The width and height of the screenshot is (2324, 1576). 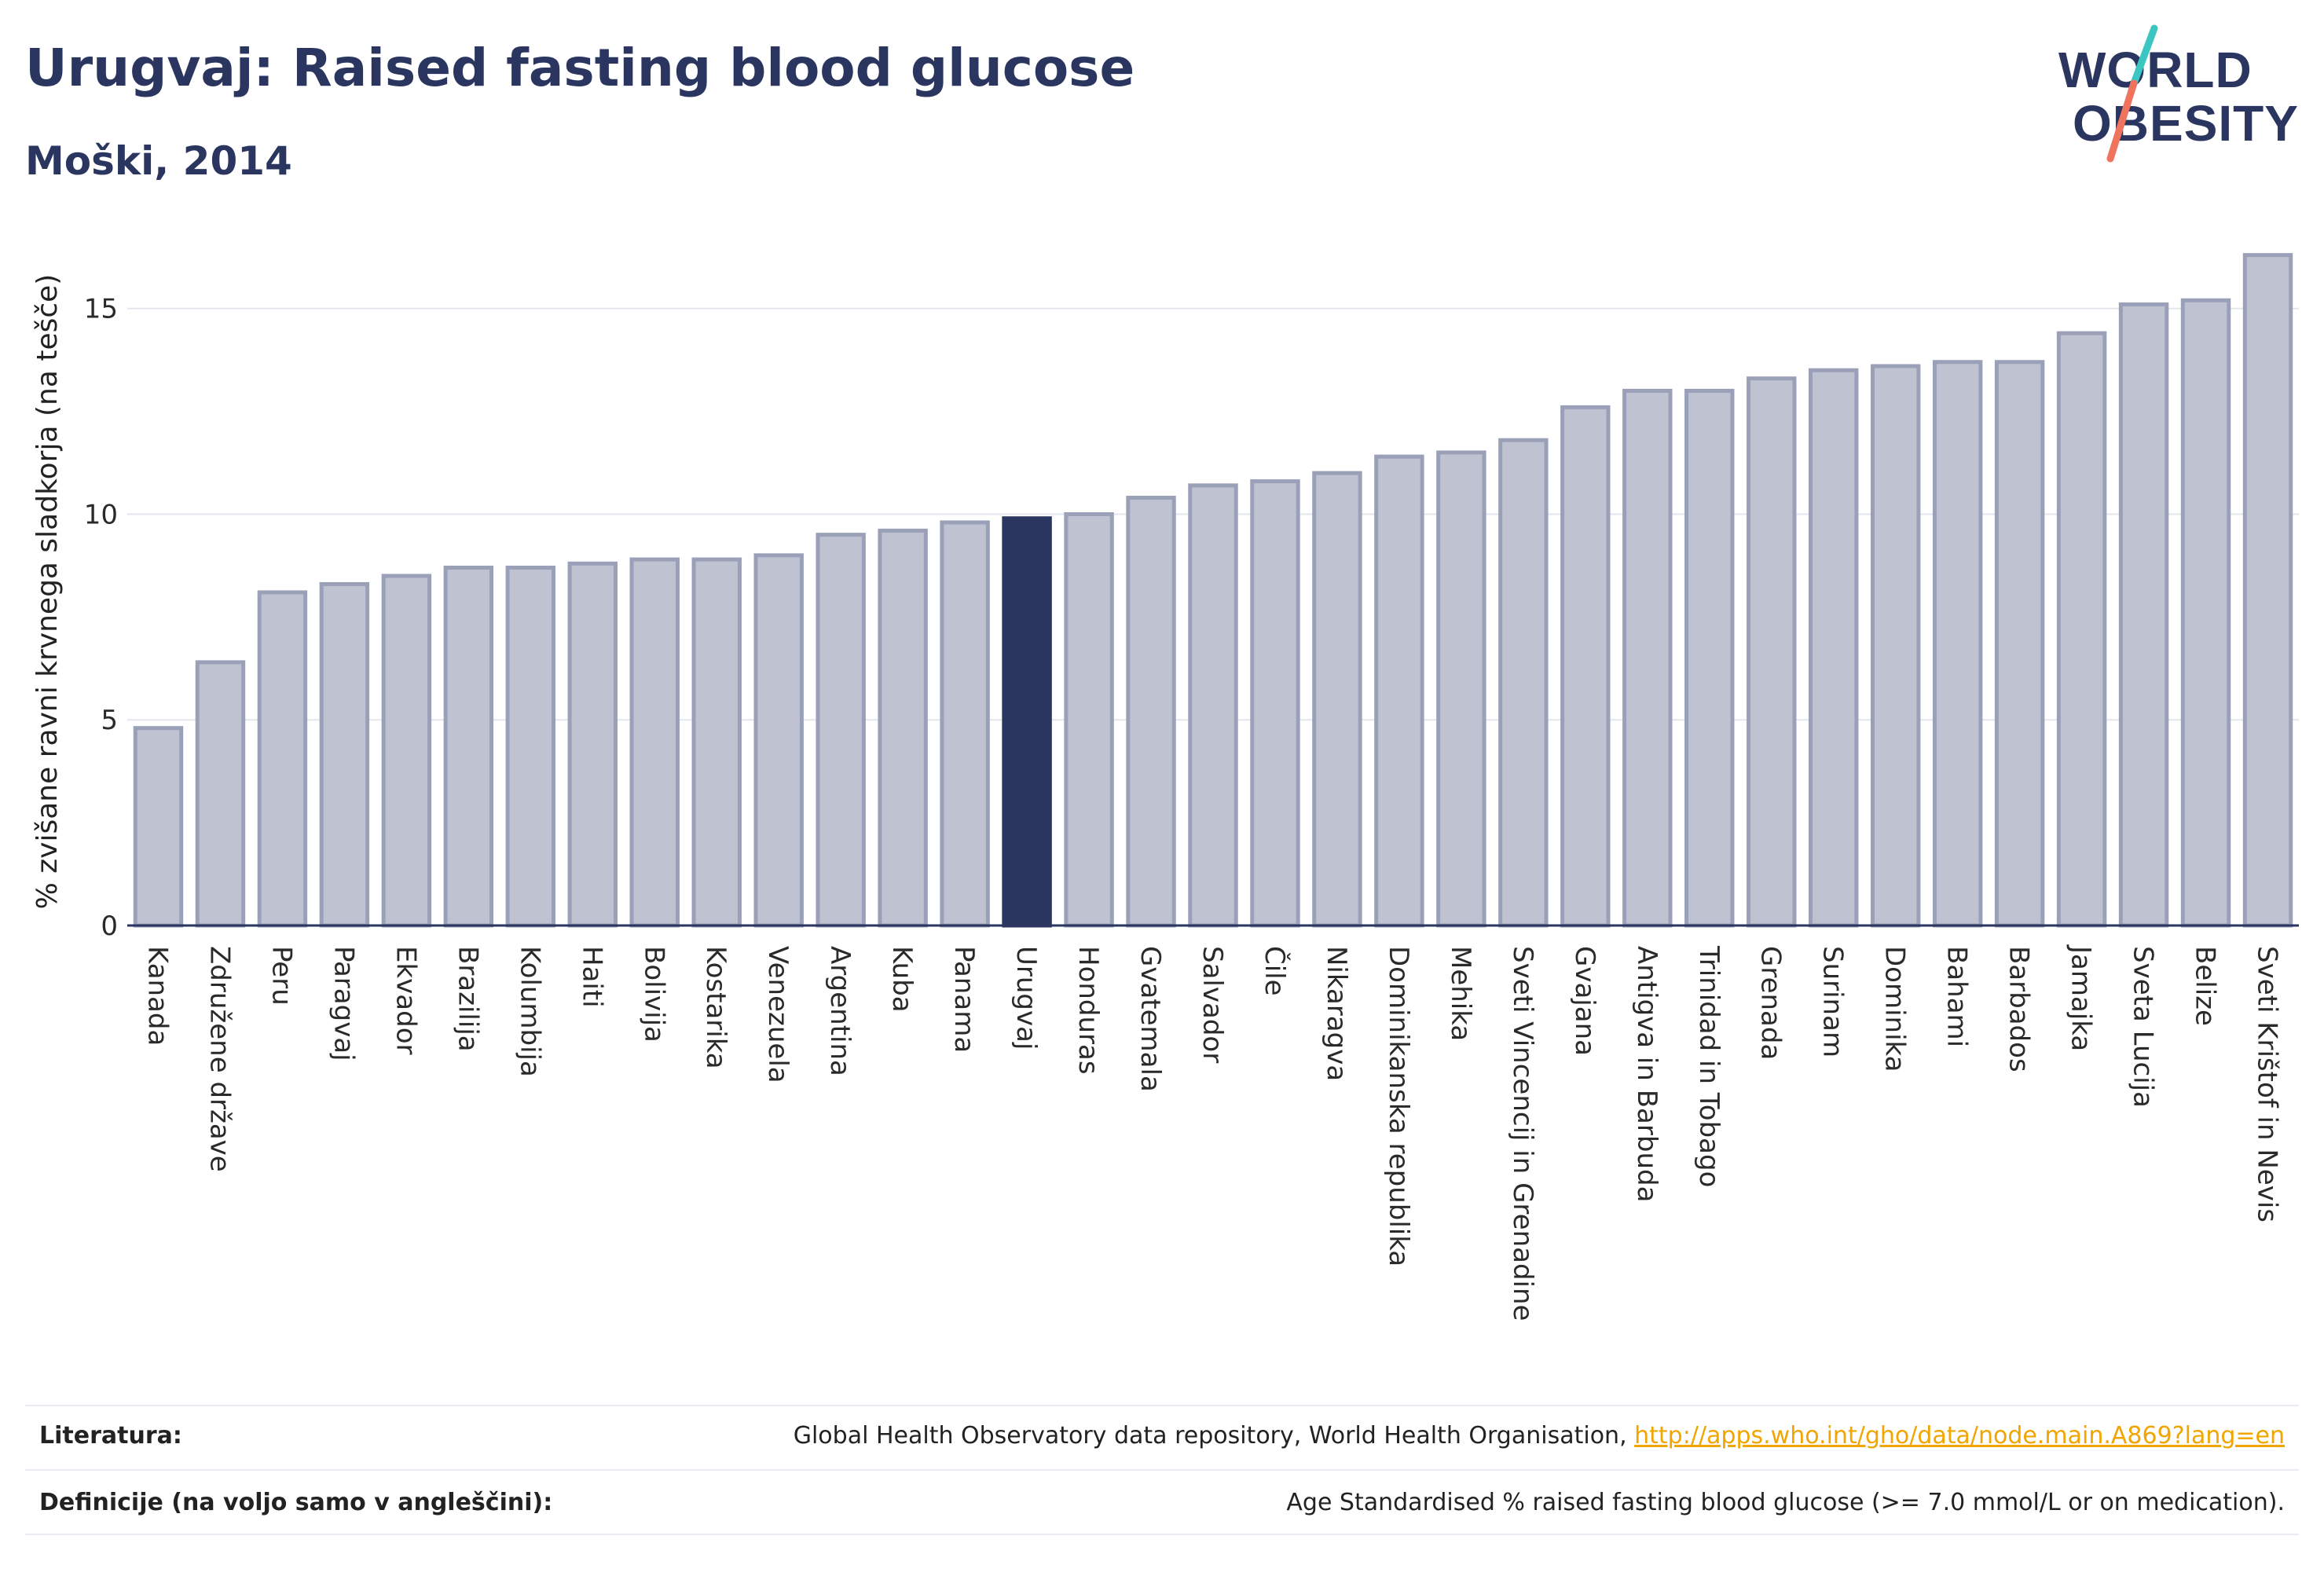 What do you see at coordinates (101, 514) in the screenshot?
I see `y-tick-label: 10` at bounding box center [101, 514].